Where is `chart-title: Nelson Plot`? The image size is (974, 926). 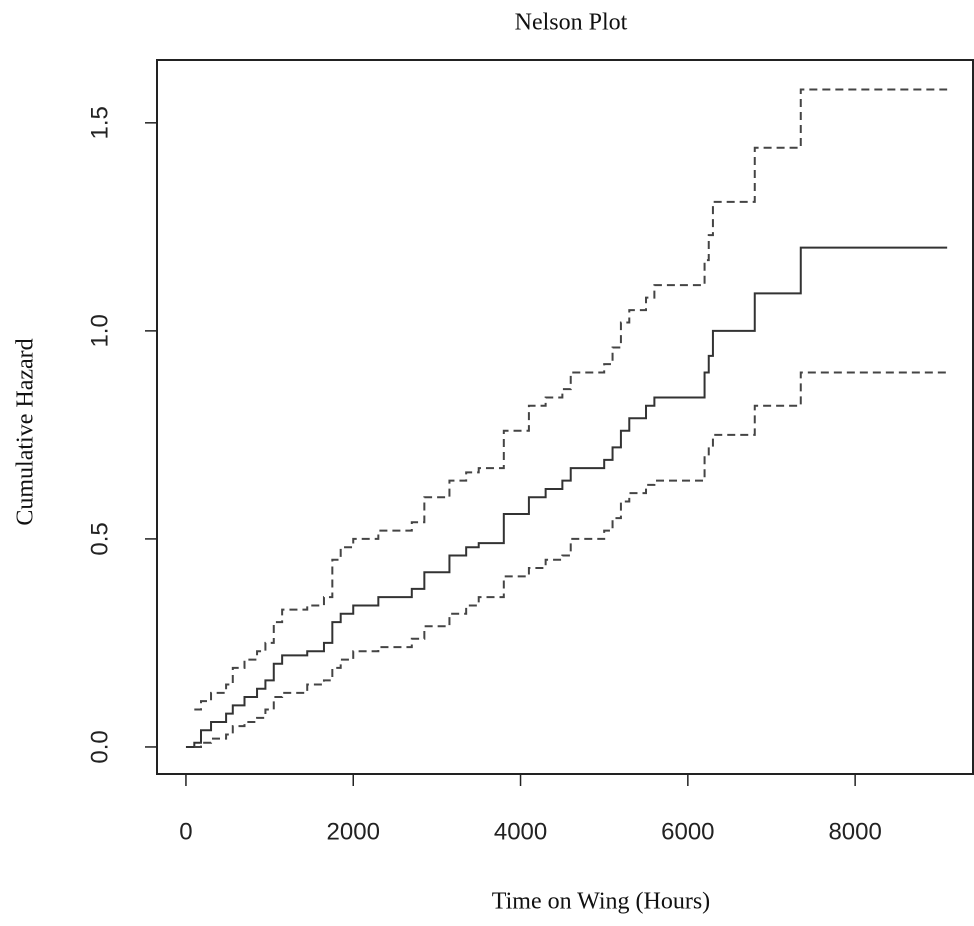
chart-title: Nelson Plot is located at coordinates (571, 23).